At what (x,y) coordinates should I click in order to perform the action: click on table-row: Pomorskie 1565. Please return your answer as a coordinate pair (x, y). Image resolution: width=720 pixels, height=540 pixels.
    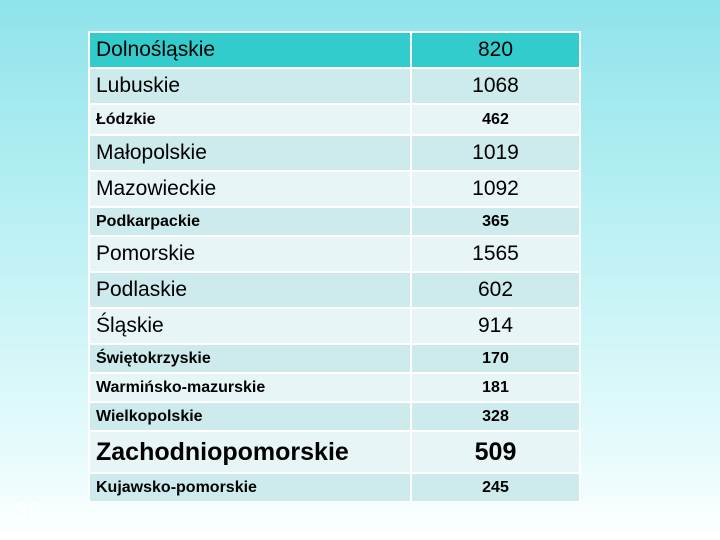
    Looking at the image, I should click on (334, 254).